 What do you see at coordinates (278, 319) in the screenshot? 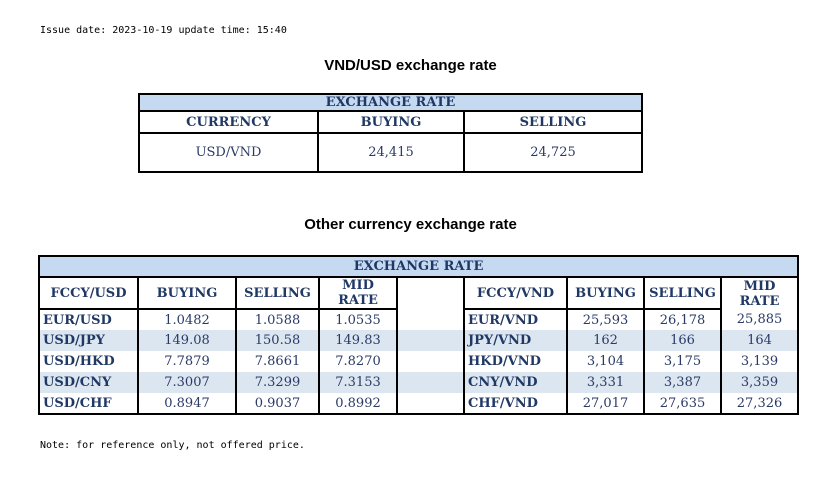
I see `rate-value: 1.0588` at bounding box center [278, 319].